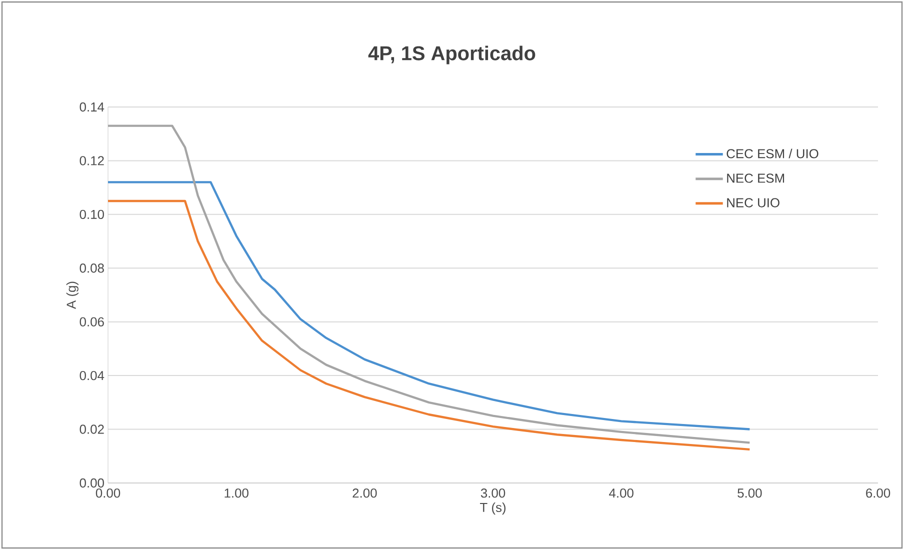 Image resolution: width=904 pixels, height=550 pixels. Describe the element at coordinates (92, 107) in the screenshot. I see `y-tick-label: 0.14` at that location.